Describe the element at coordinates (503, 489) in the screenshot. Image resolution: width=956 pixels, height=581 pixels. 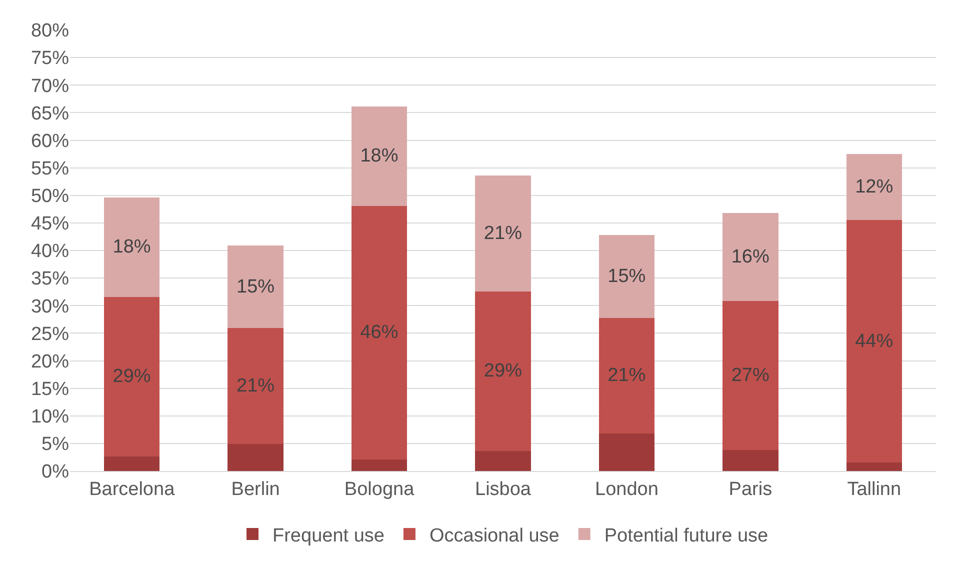
I see `x-tick-label: Lisboa` at that location.